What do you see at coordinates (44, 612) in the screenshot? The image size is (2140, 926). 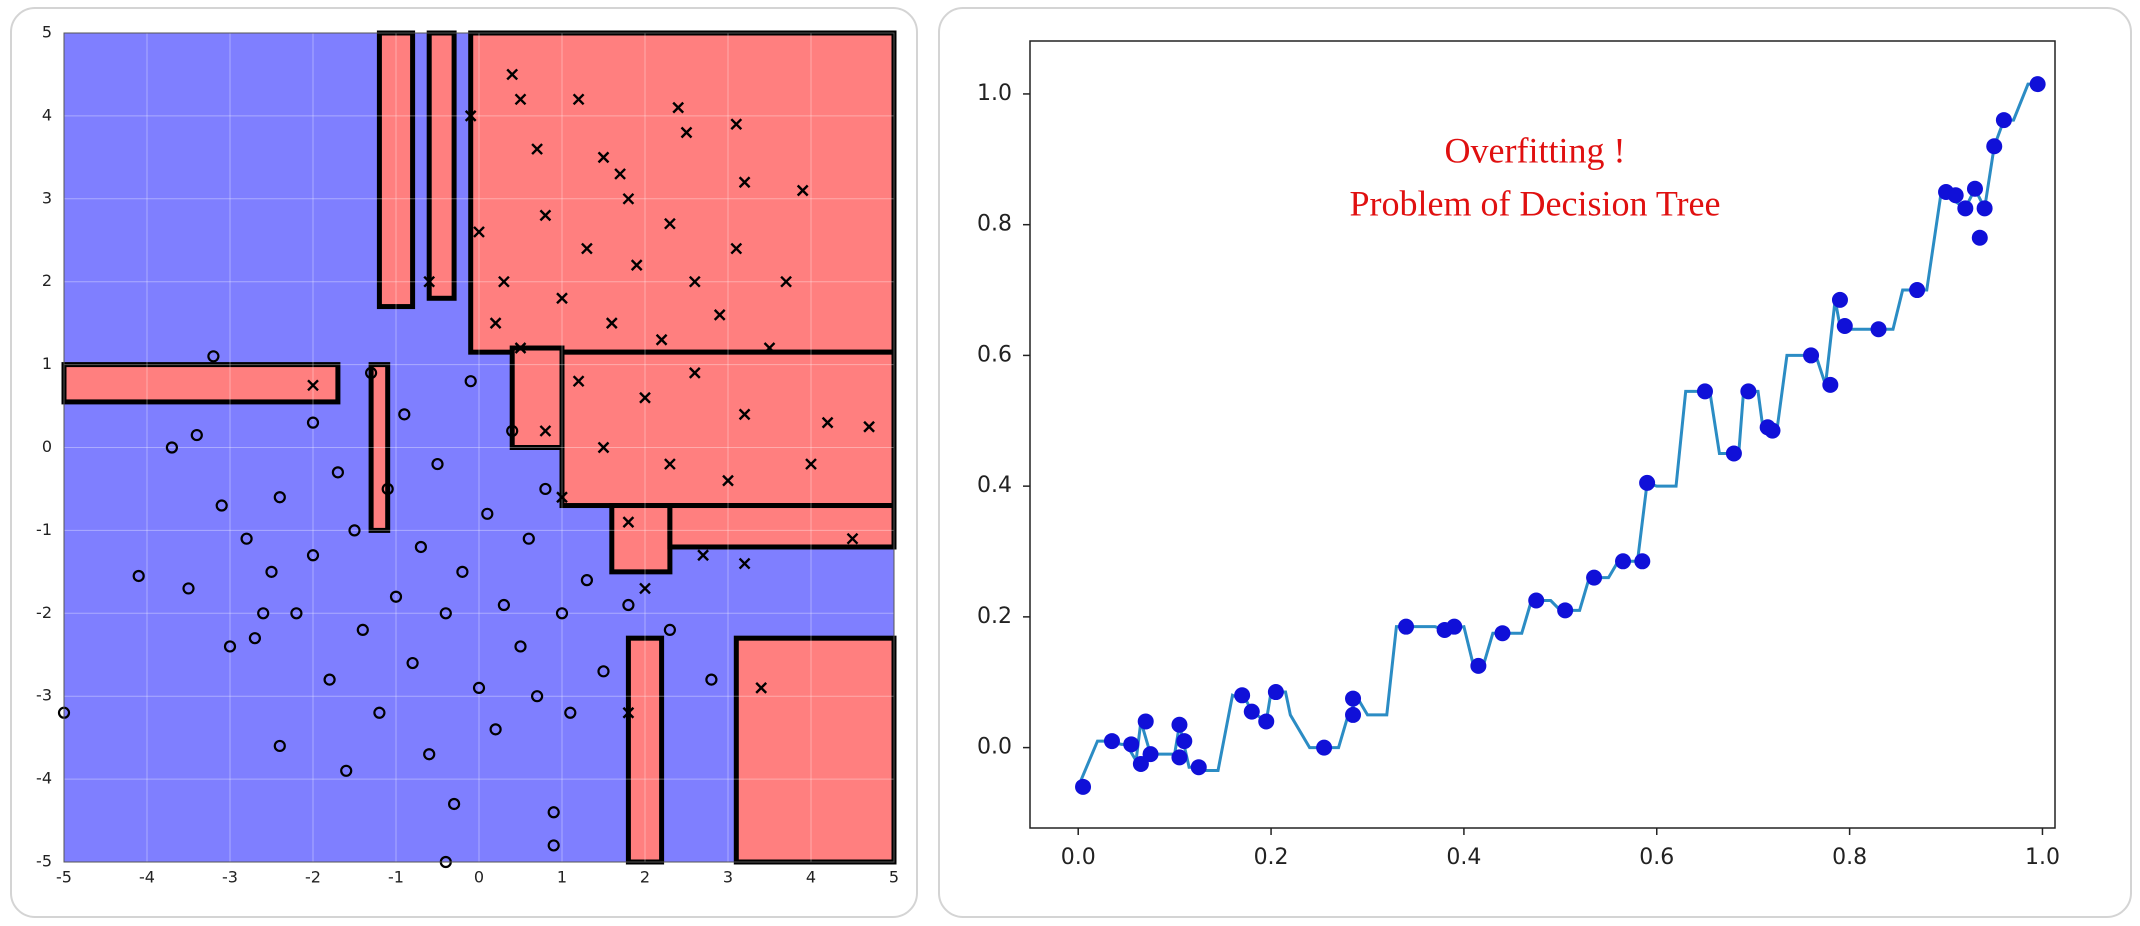 I see `y-tick-label: -2` at bounding box center [44, 612].